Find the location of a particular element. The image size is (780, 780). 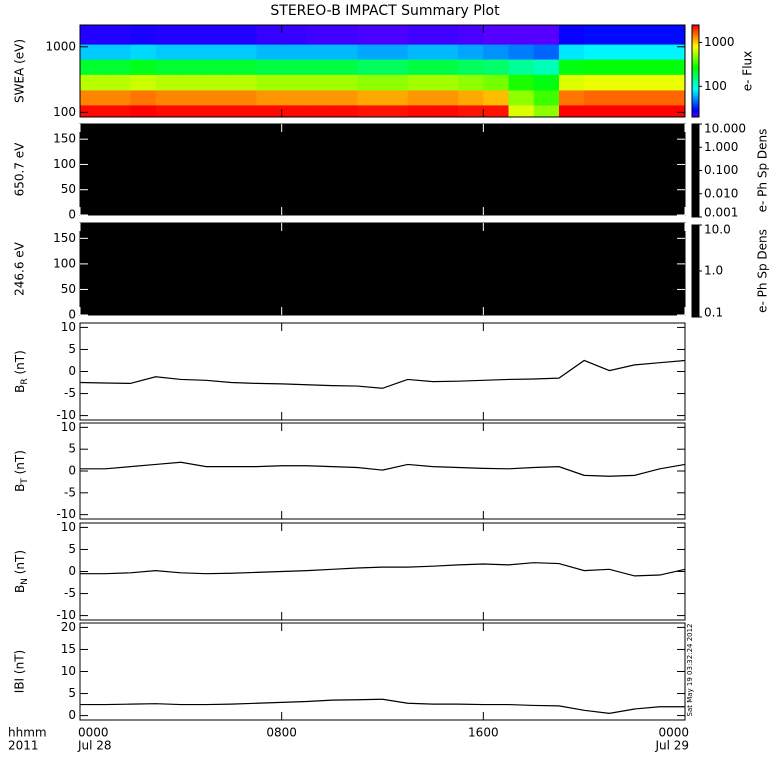

colorbar-tick-label: 0.1 is located at coordinates (713, 313).